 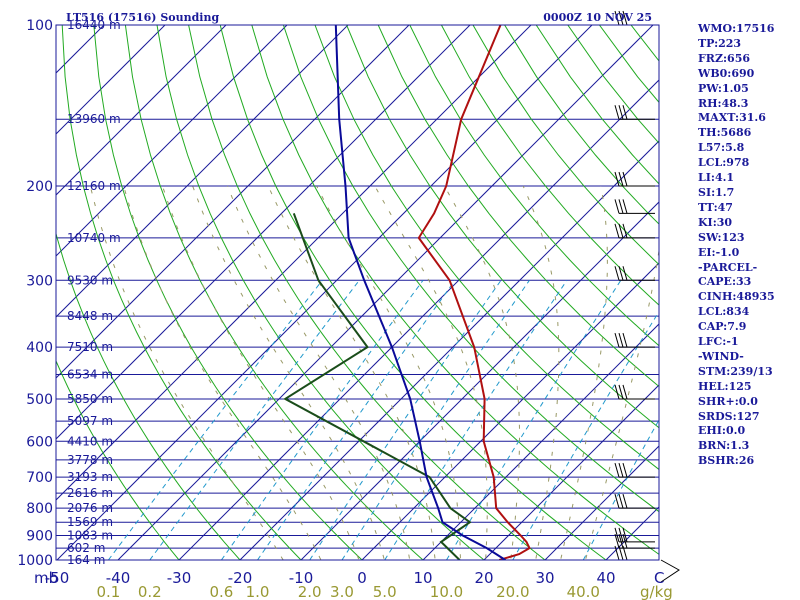 What do you see at coordinates (108, 591) in the screenshot?
I see `mixing-ratio-label: 0.1` at bounding box center [108, 591].